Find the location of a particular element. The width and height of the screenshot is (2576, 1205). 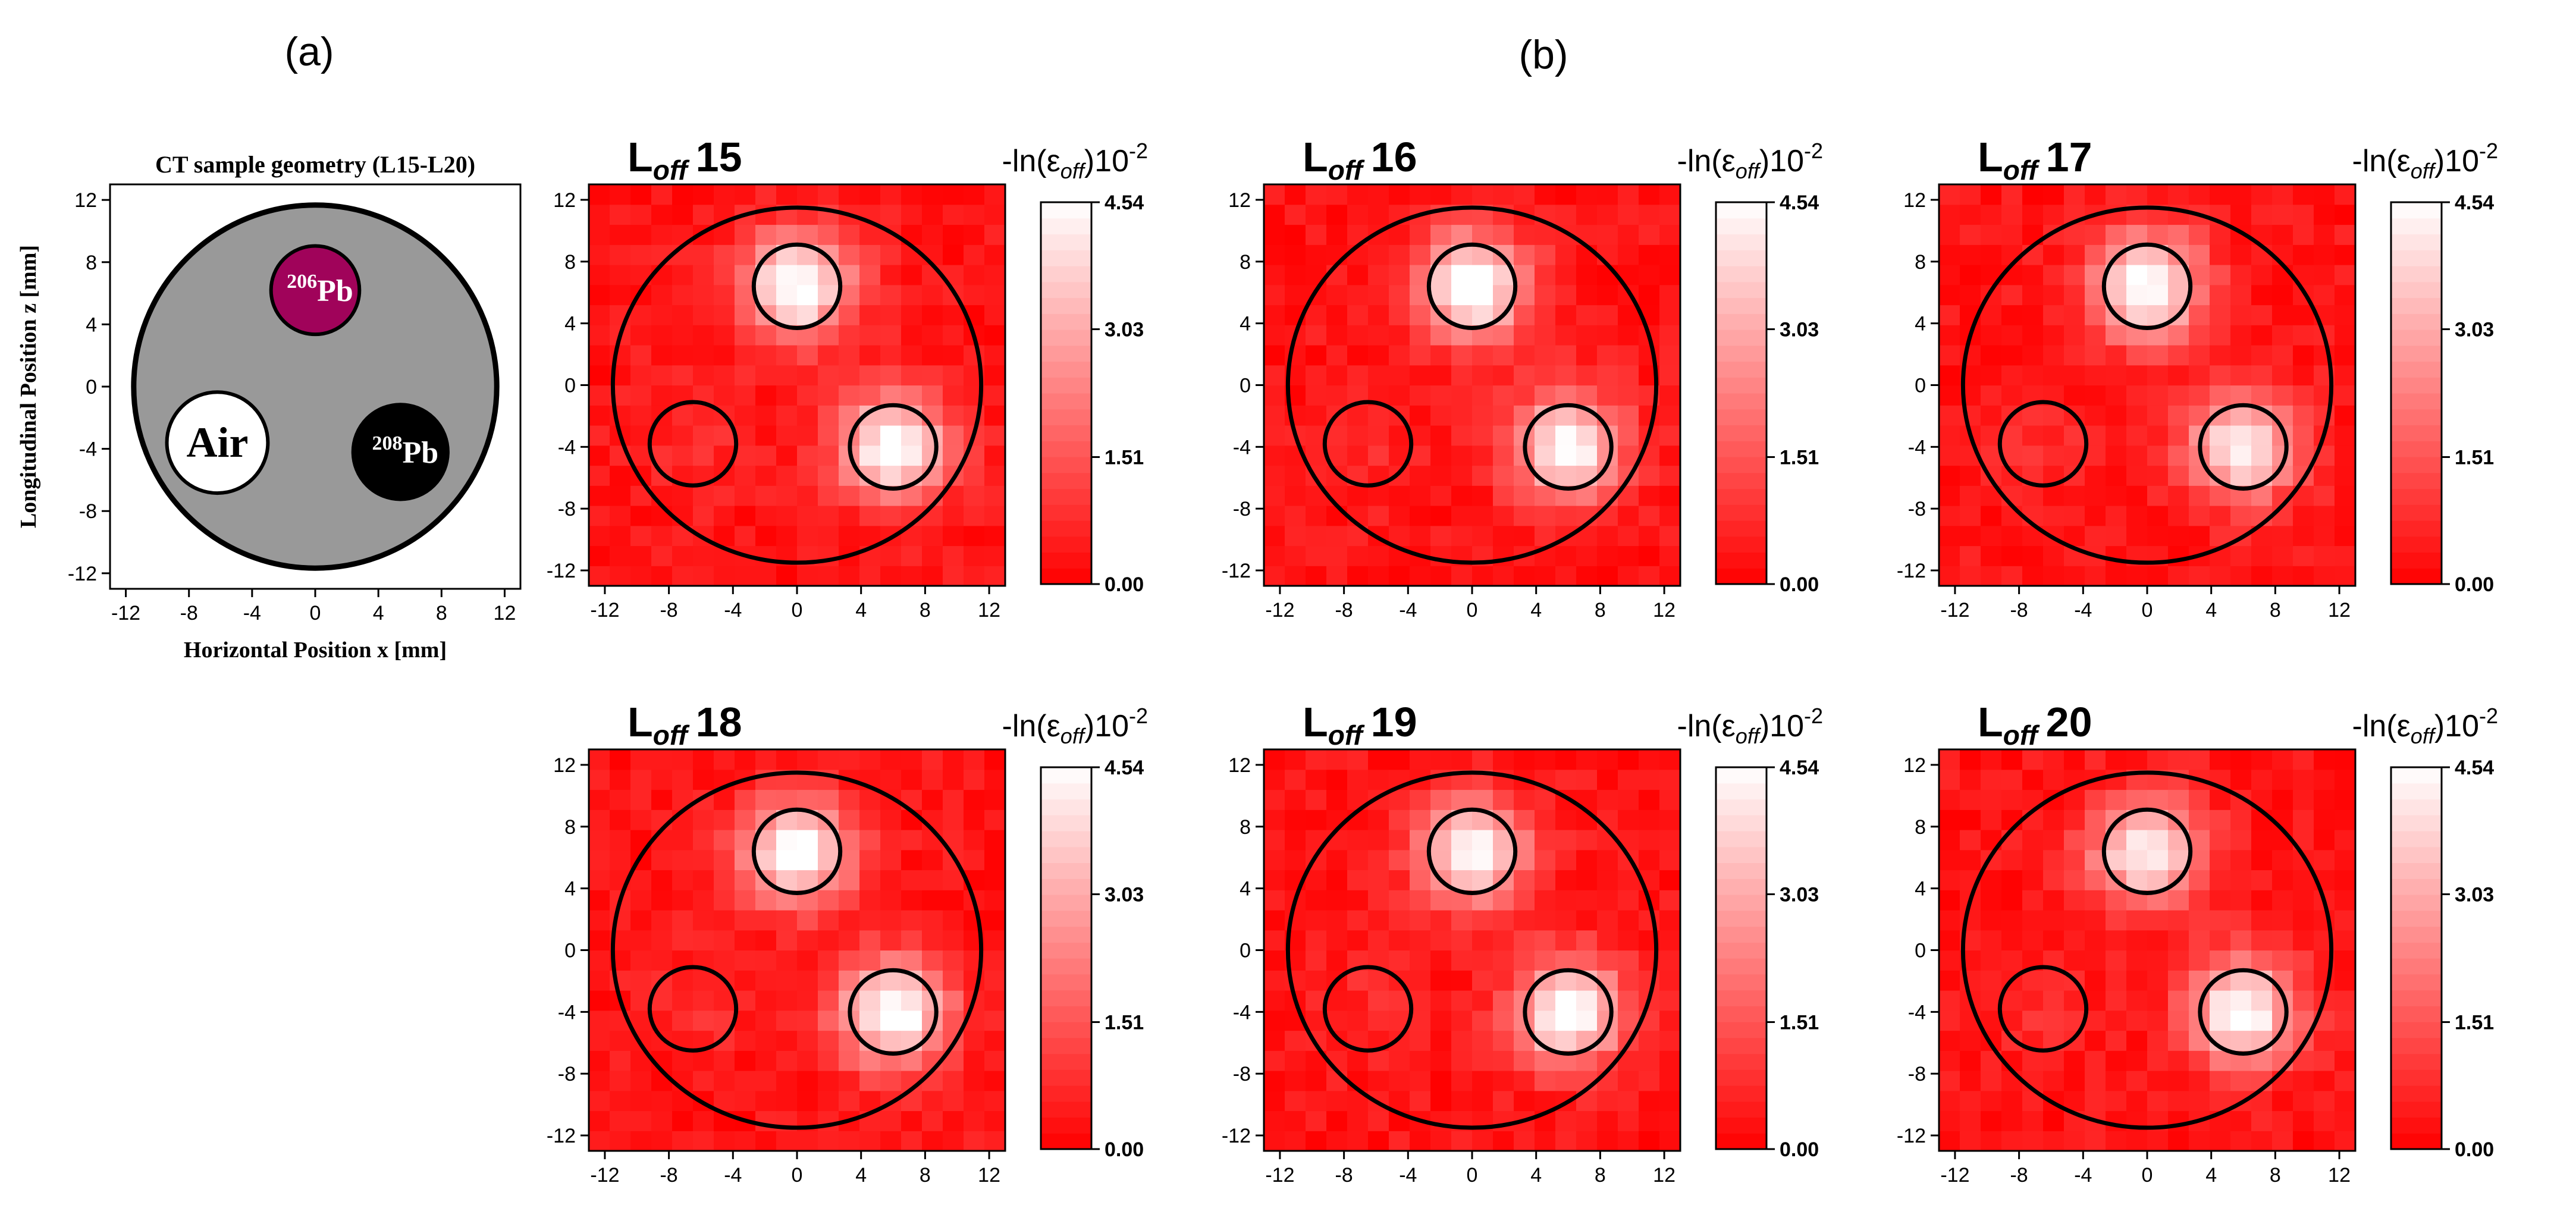

colorbar-title: -ln(εoff)10-2 is located at coordinates (1075, 726).